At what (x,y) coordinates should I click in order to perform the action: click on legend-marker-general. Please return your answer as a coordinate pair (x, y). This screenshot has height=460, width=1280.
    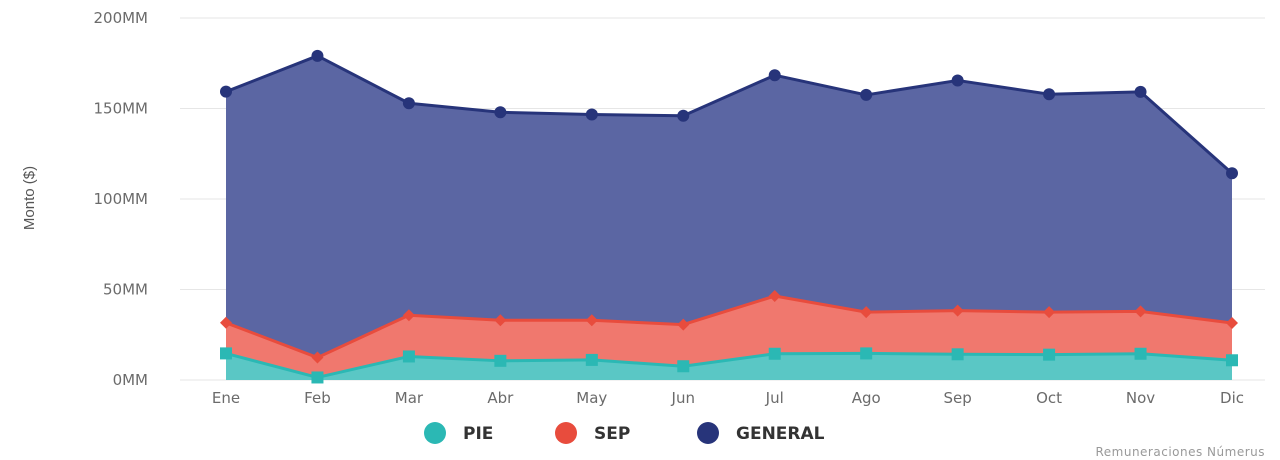
    Looking at the image, I should click on (708, 433).